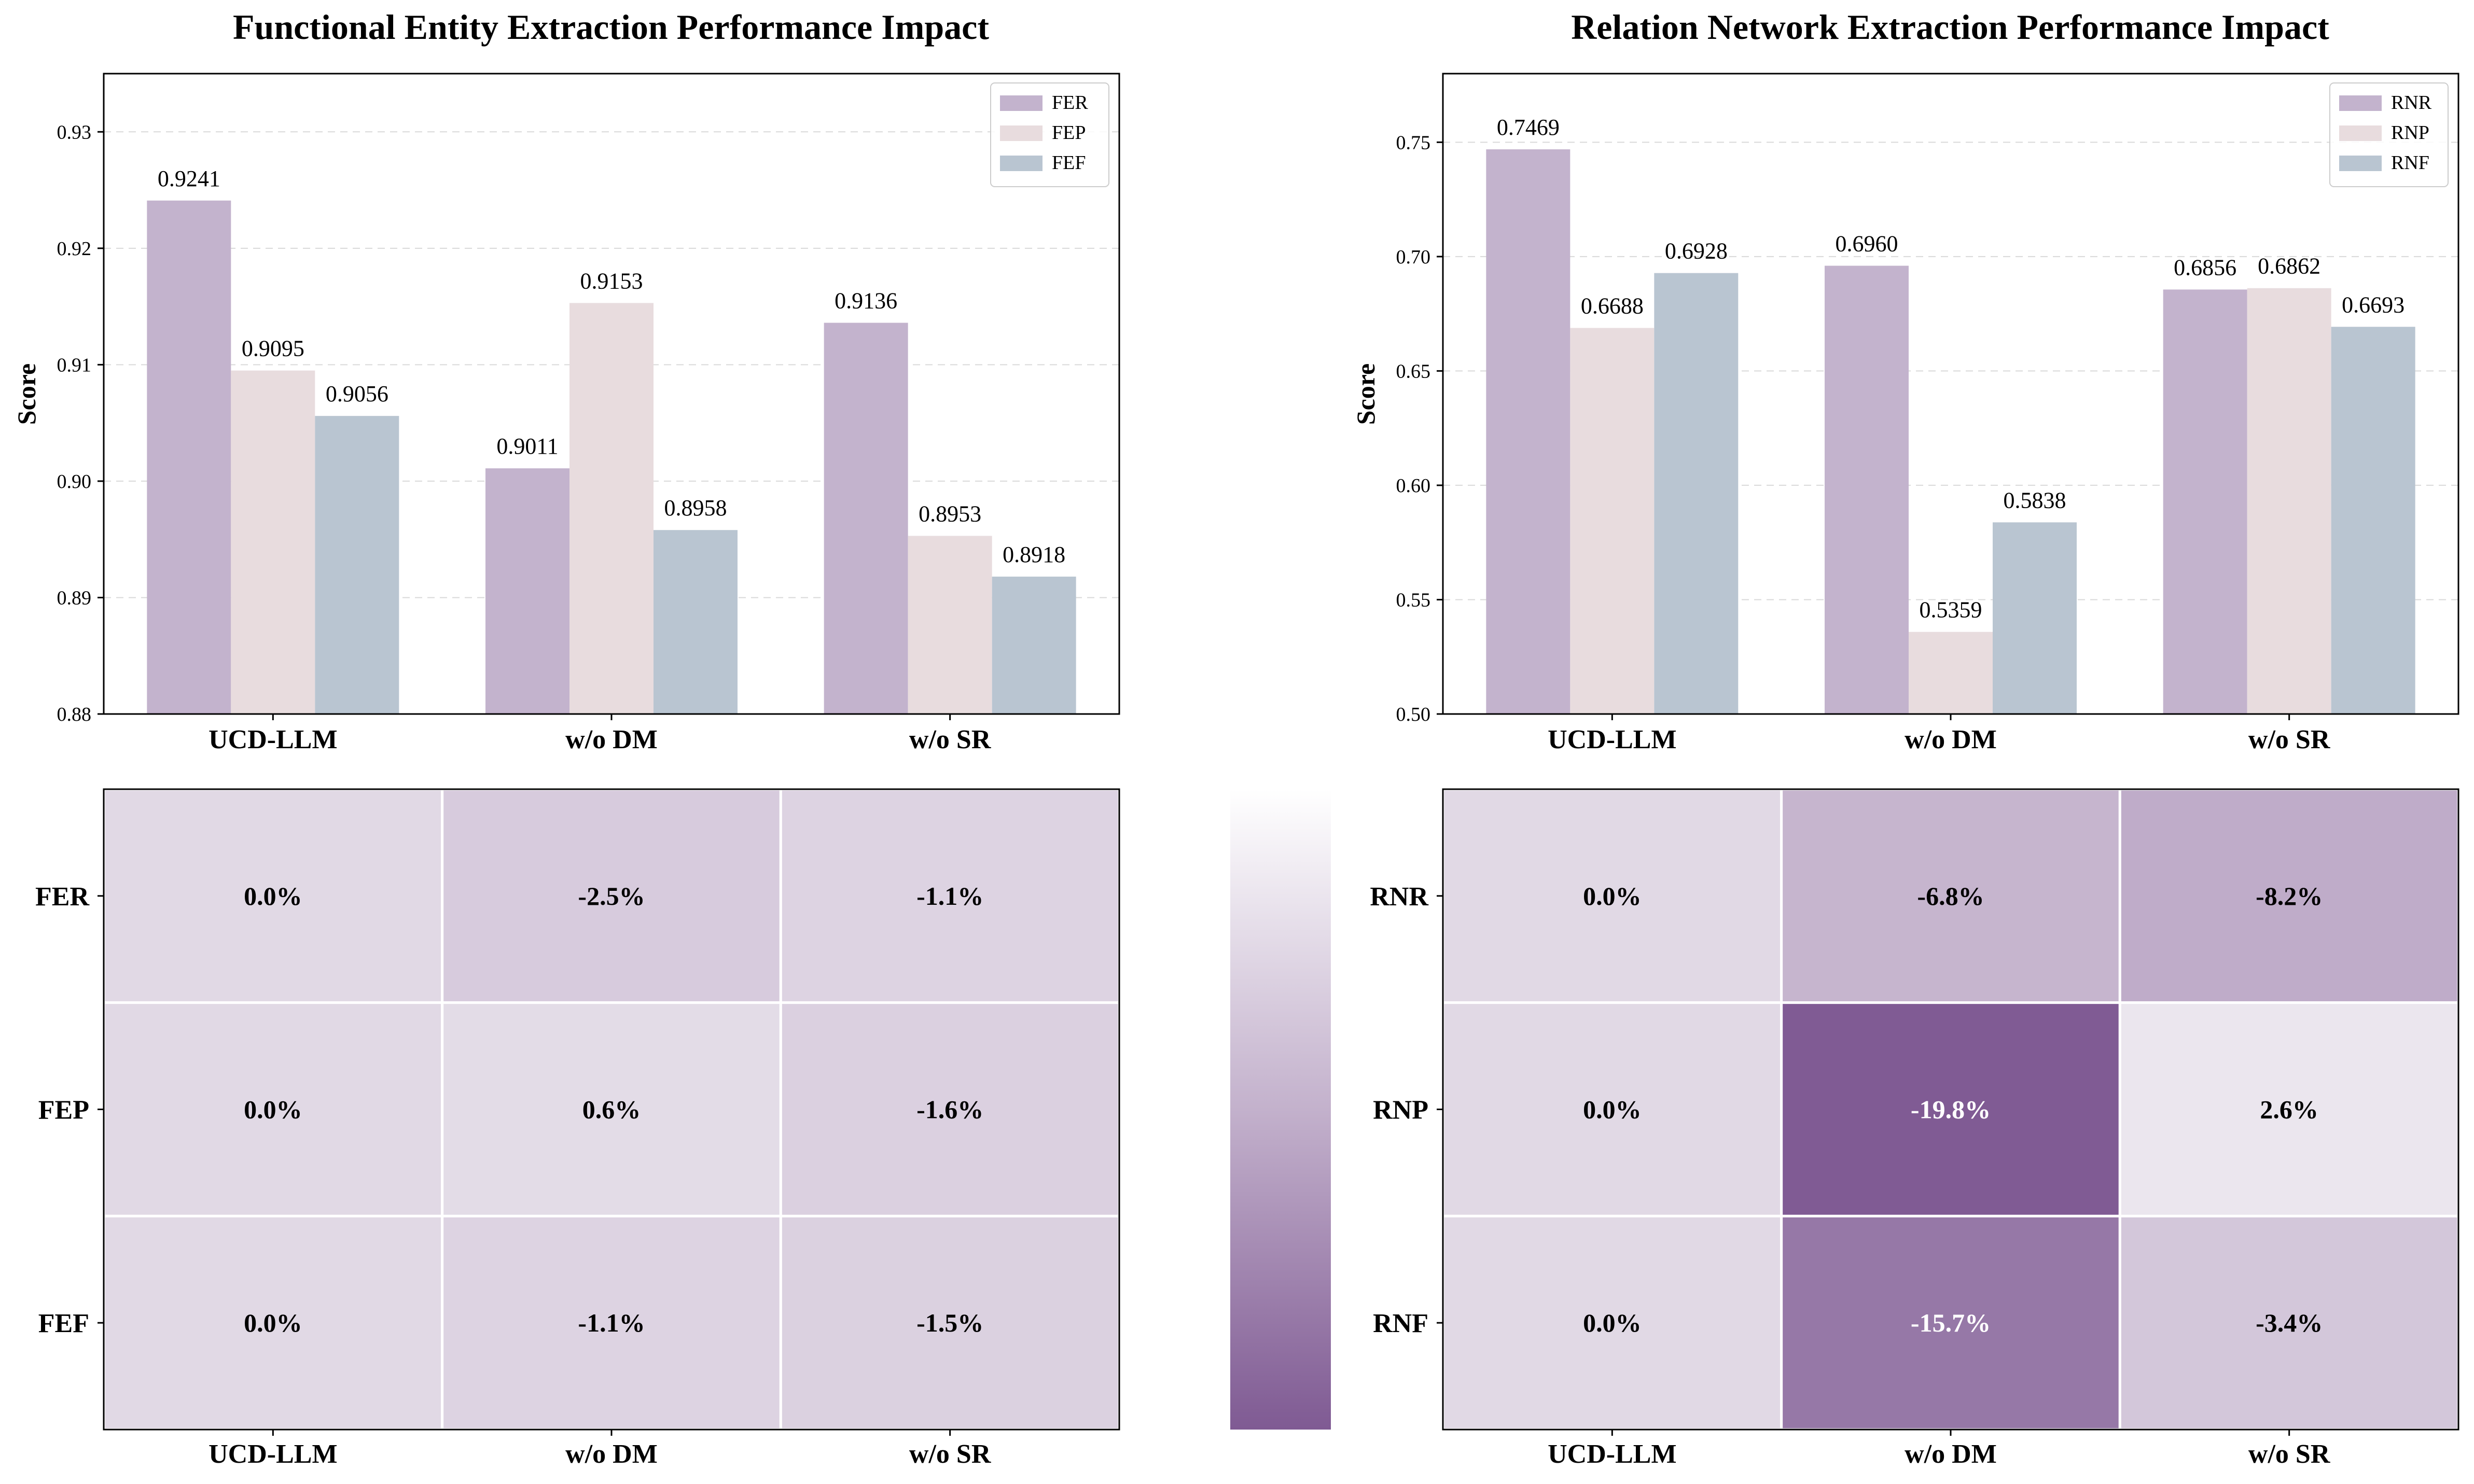  Describe the element at coordinates (1365, 394) in the screenshot. I see `relation-y-axis-label: Score` at that location.